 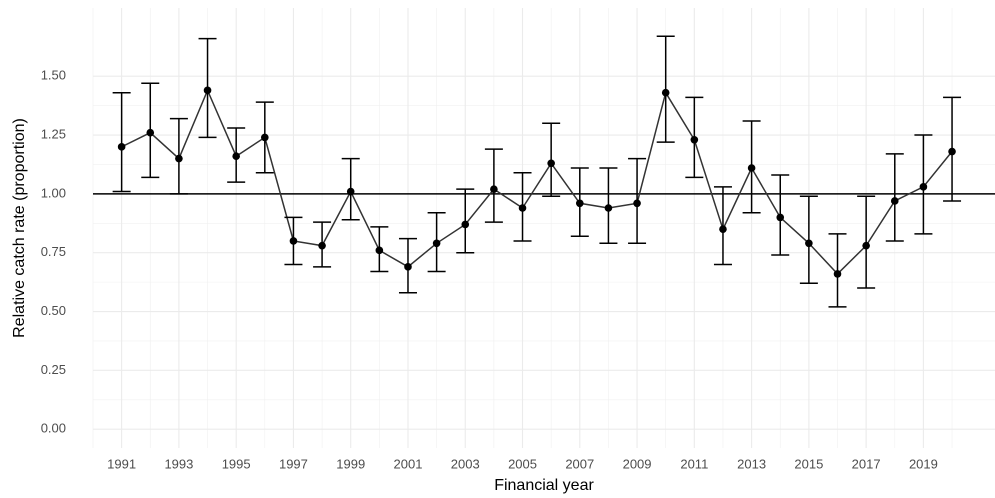 What do you see at coordinates (53, 75) in the screenshot?
I see `y-tick-label: 1.50` at bounding box center [53, 75].